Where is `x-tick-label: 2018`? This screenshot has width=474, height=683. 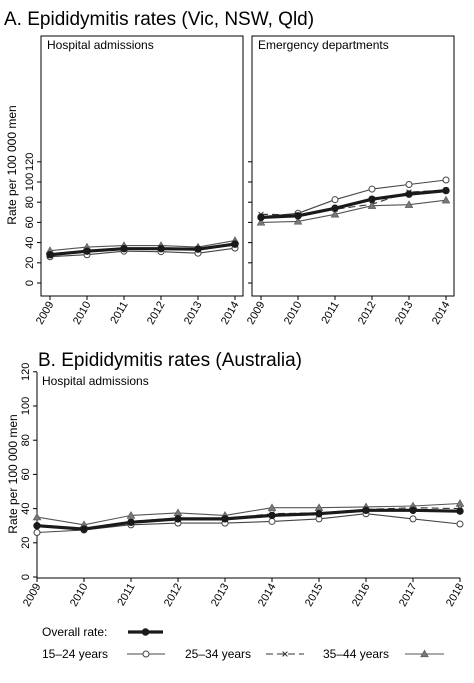
x-tick-label: 2018 is located at coordinates (455, 595).